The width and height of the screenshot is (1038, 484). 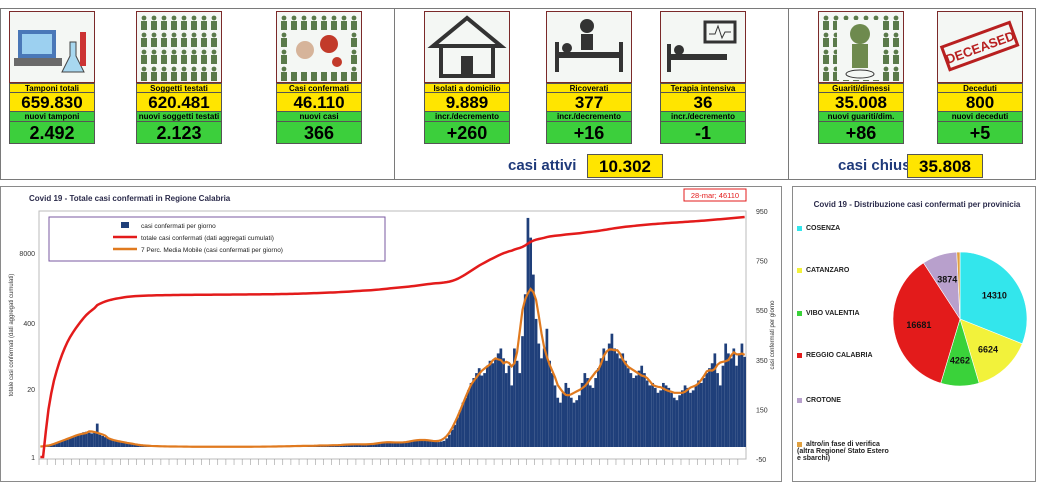 I want to click on right-tick-label: 350, so click(x=762, y=361).